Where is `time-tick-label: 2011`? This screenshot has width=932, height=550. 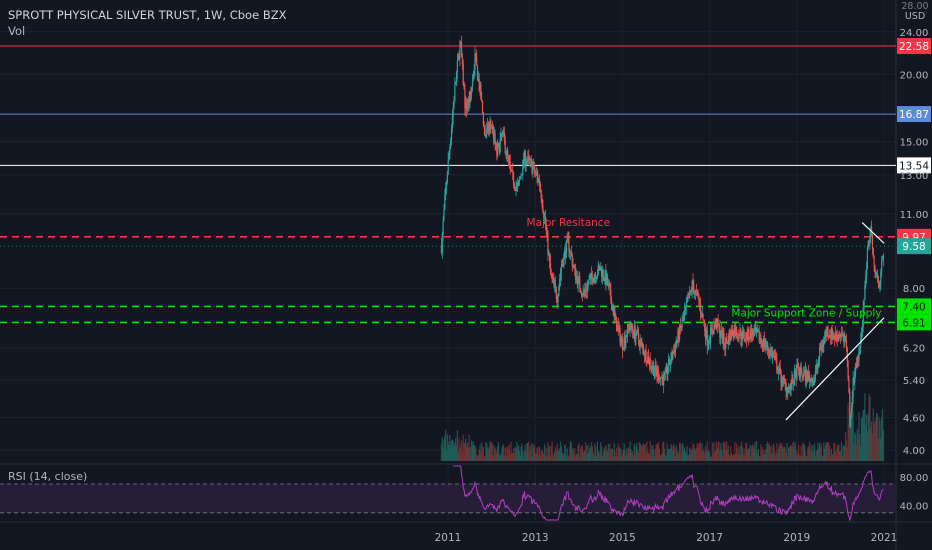 time-tick-label: 2011 is located at coordinates (448, 538).